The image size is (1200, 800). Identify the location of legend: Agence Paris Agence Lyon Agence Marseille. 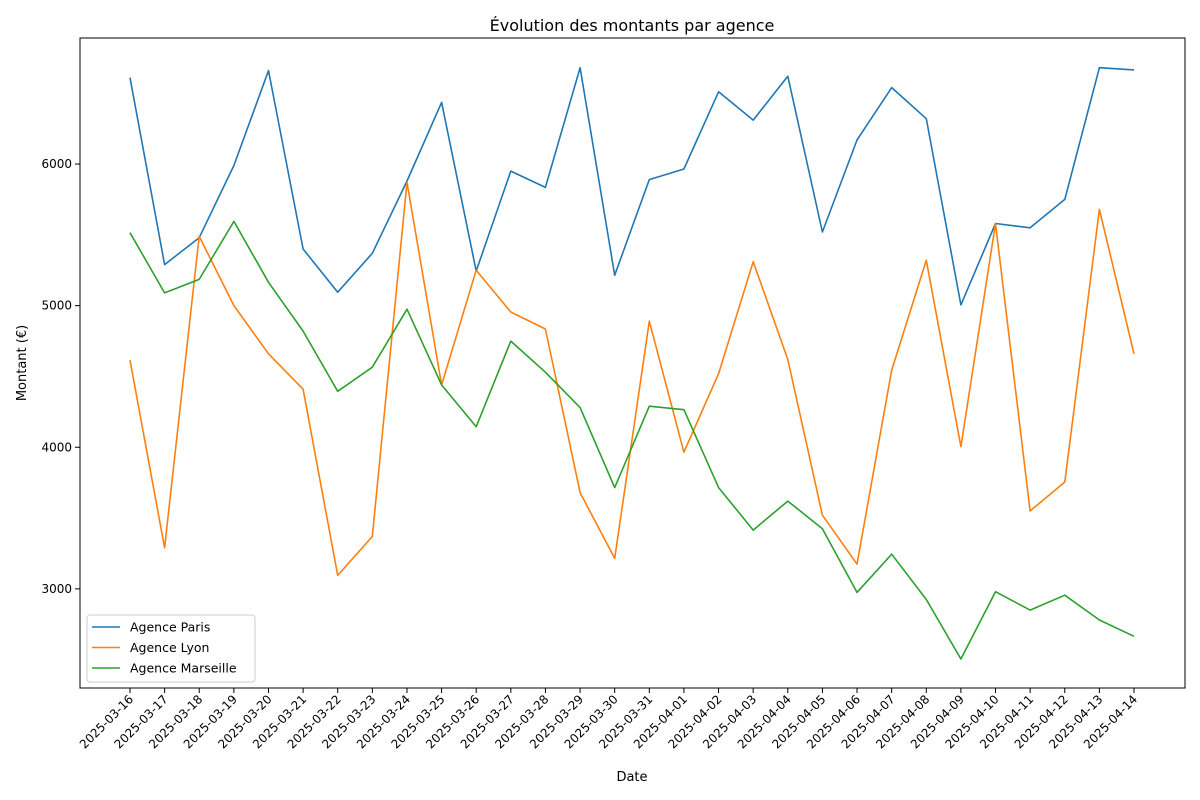
(171, 648).